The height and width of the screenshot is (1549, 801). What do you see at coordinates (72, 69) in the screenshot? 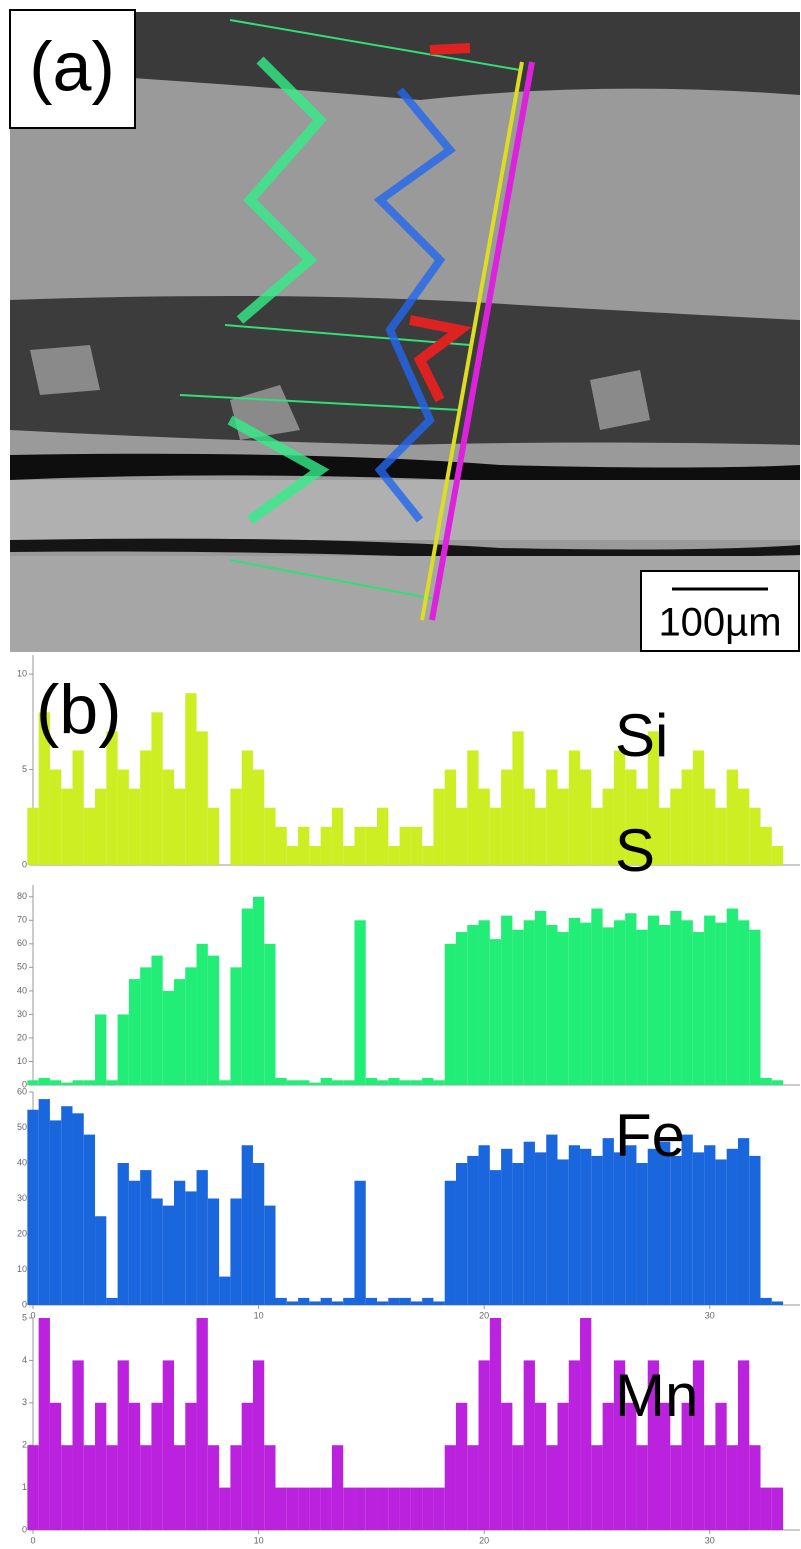
I see `label-box` at bounding box center [72, 69].